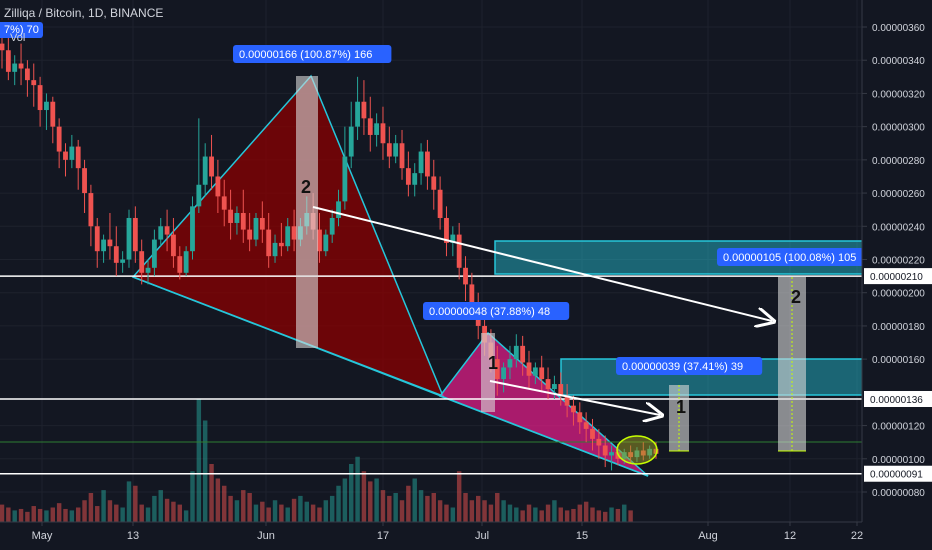  I want to click on volume-indicator-label: Vol, so click(18, 38).